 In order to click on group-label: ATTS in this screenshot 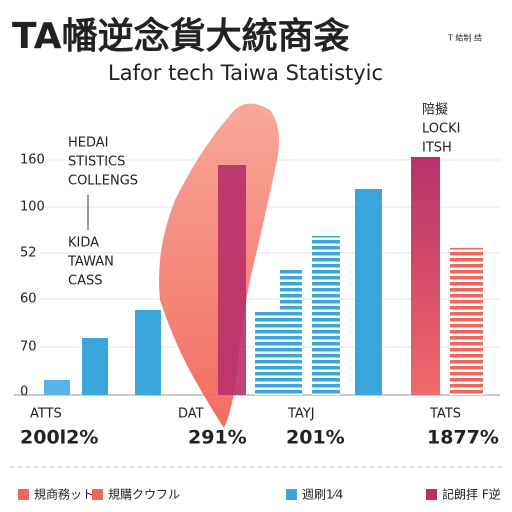, I will do `click(46, 414)`.